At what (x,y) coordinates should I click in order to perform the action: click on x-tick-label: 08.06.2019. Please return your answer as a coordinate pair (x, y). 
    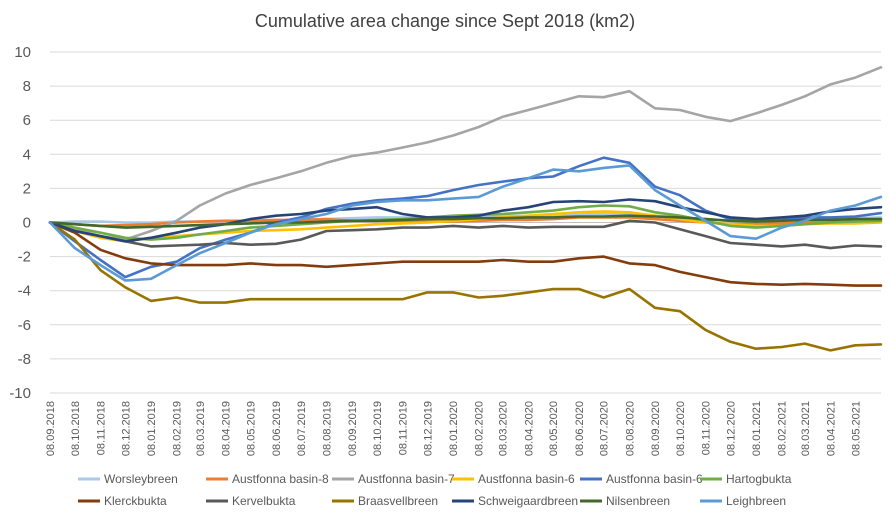
    Looking at the image, I should click on (277, 428).